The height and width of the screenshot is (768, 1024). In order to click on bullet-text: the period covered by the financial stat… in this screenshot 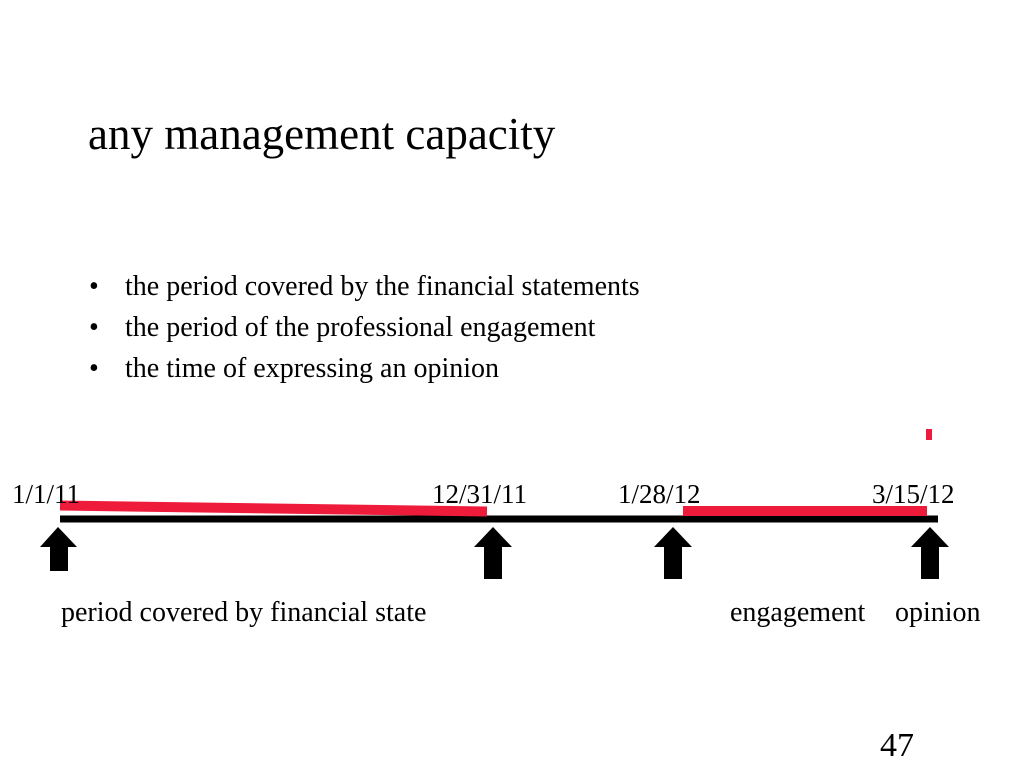, I will do `click(382, 286)`.